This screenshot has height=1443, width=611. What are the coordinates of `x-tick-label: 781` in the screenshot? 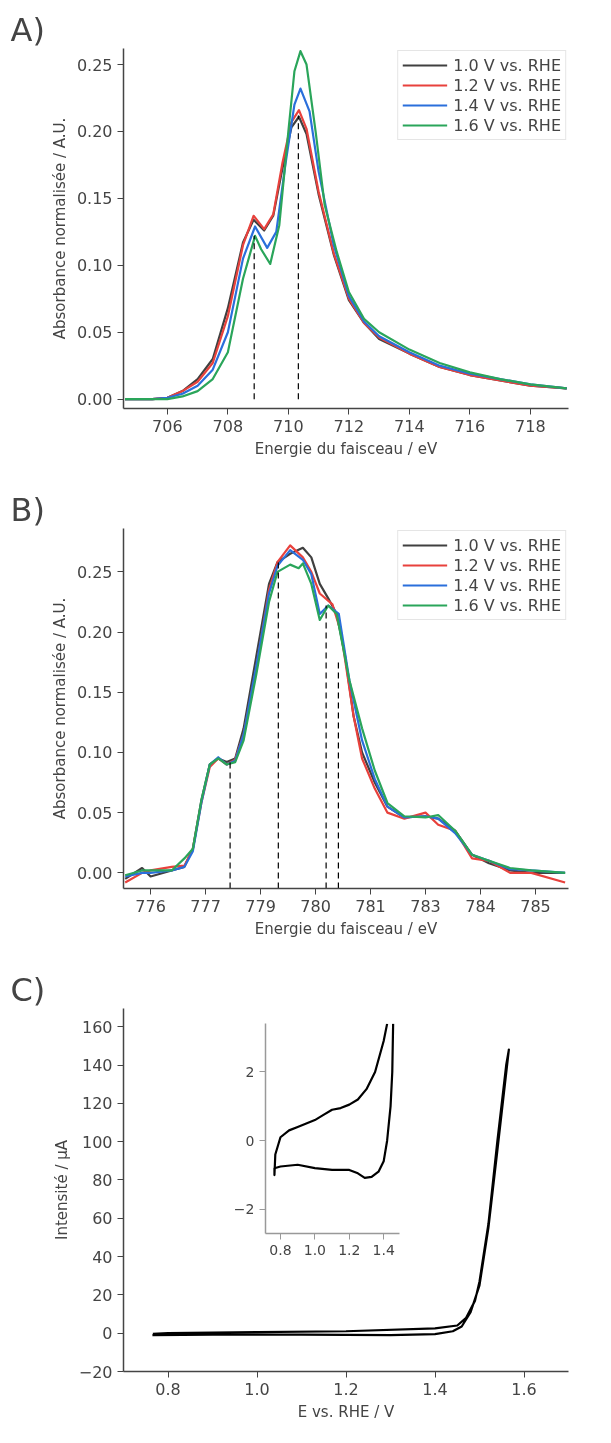 It's located at (370, 906).